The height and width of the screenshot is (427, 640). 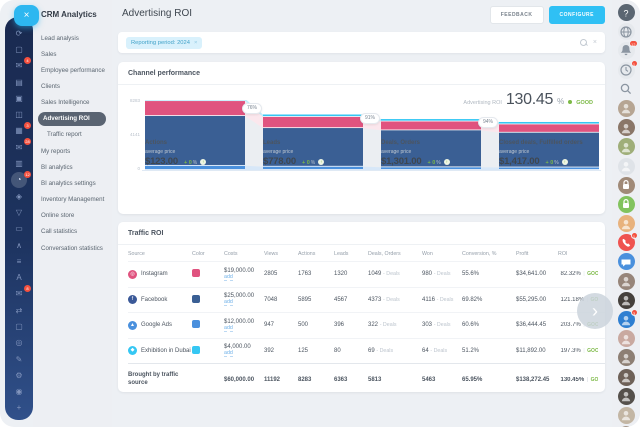 What do you see at coordinates (561, 101) in the screenshot?
I see `roi-unit: %` at bounding box center [561, 101].